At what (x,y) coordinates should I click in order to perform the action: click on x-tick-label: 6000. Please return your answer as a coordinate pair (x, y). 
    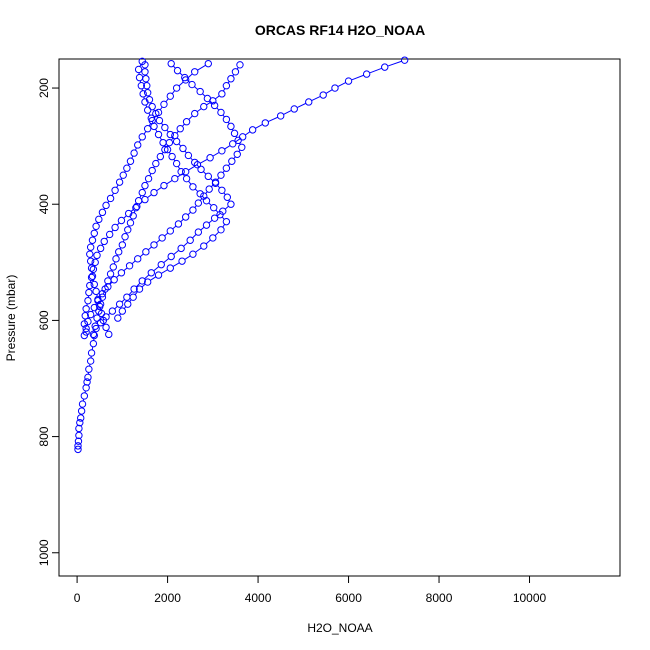
    Looking at the image, I should click on (348, 598).